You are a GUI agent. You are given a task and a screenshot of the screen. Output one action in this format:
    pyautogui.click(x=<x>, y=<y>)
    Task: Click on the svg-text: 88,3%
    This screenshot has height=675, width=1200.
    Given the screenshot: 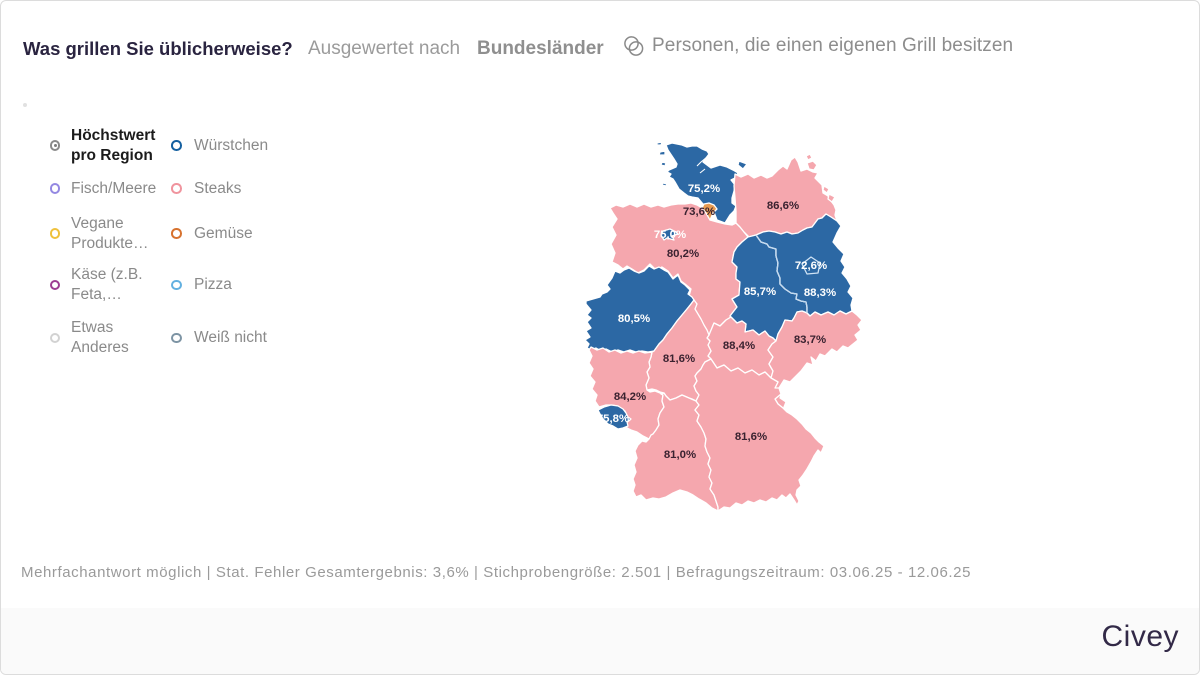 What is the action you would take?
    pyautogui.click(x=820, y=293)
    